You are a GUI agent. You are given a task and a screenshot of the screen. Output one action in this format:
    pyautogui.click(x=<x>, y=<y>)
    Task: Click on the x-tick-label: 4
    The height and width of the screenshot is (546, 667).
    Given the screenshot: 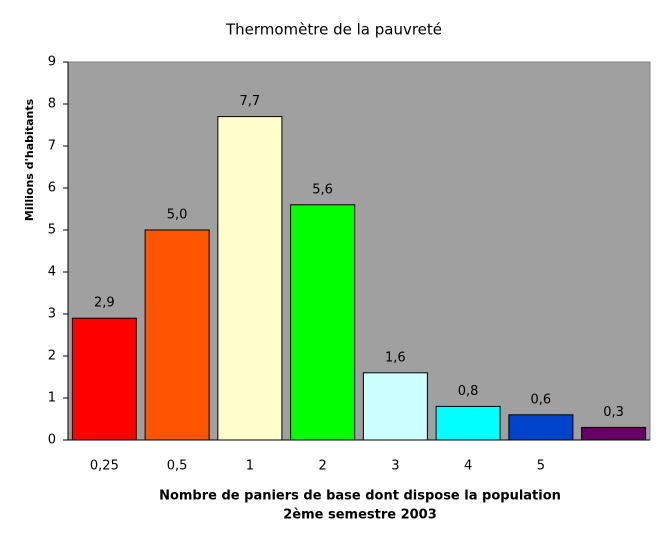 What is the action you would take?
    pyautogui.click(x=468, y=466)
    